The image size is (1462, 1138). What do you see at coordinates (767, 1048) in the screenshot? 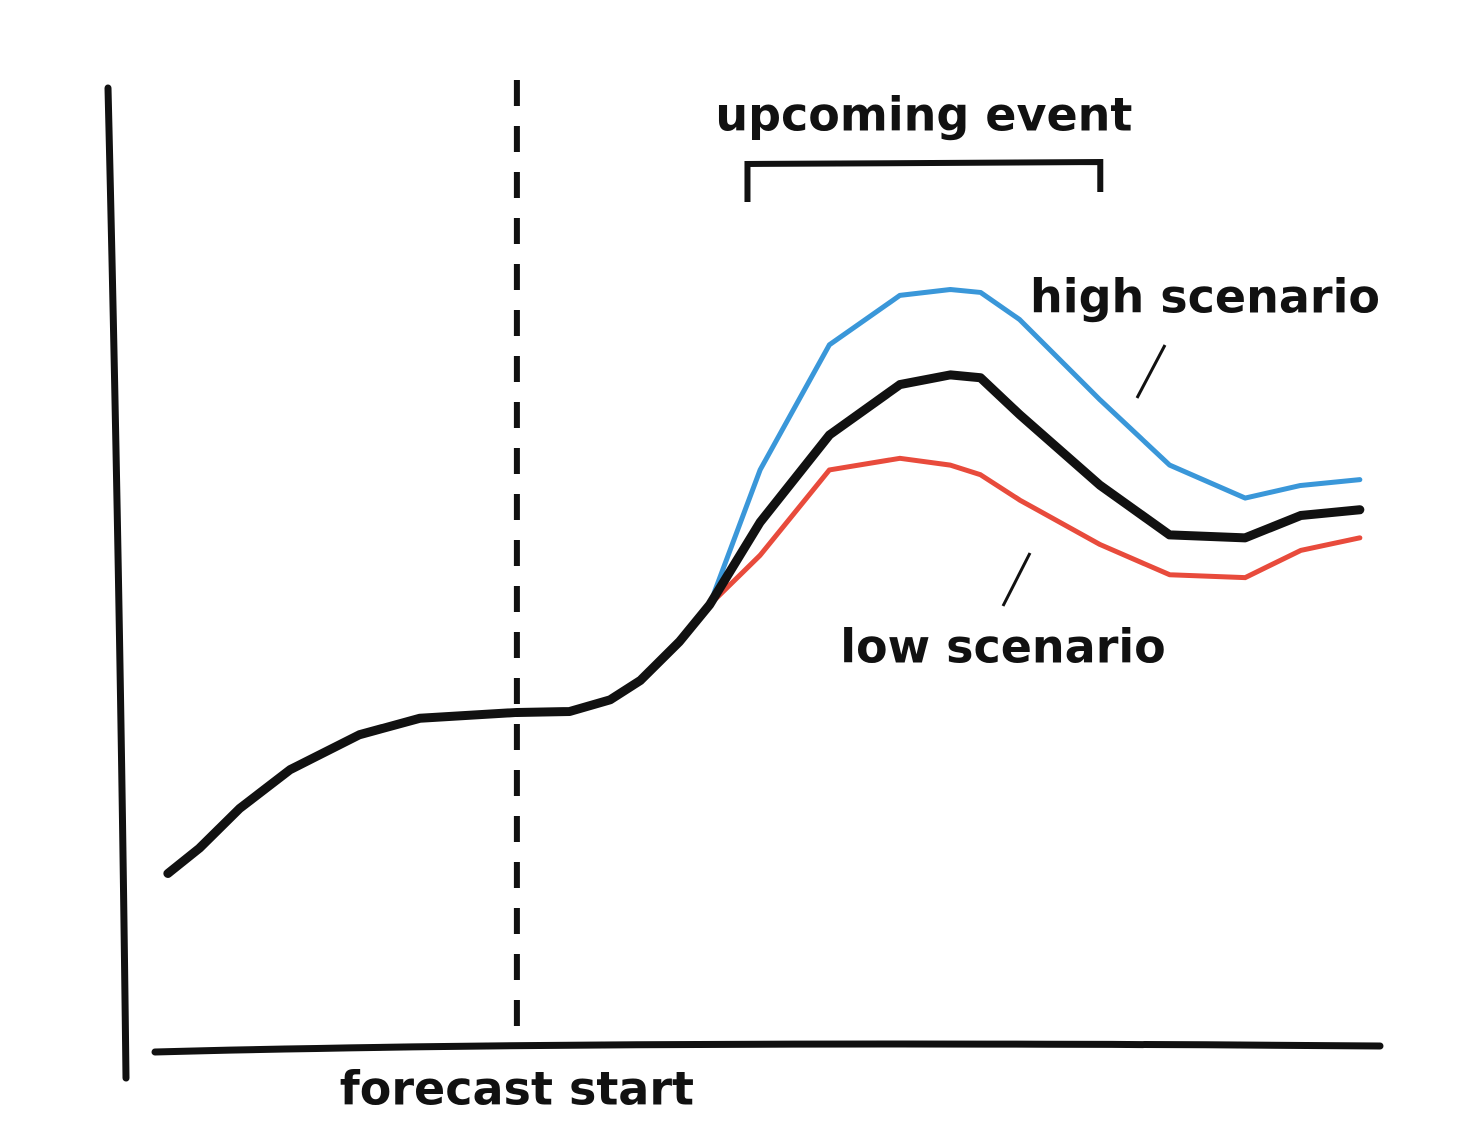
I see `x-axis` at bounding box center [767, 1048].